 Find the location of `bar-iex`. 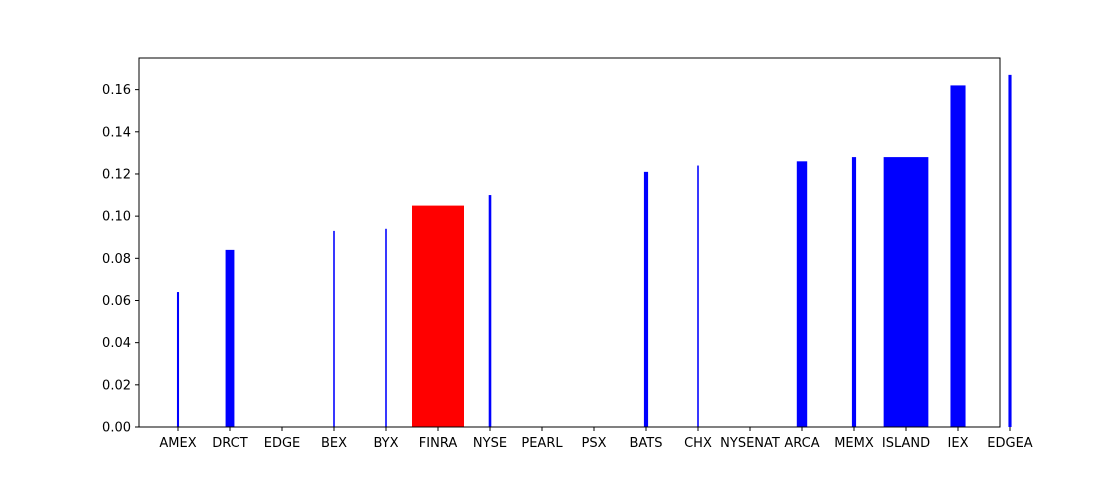

bar-iex is located at coordinates (958, 256).